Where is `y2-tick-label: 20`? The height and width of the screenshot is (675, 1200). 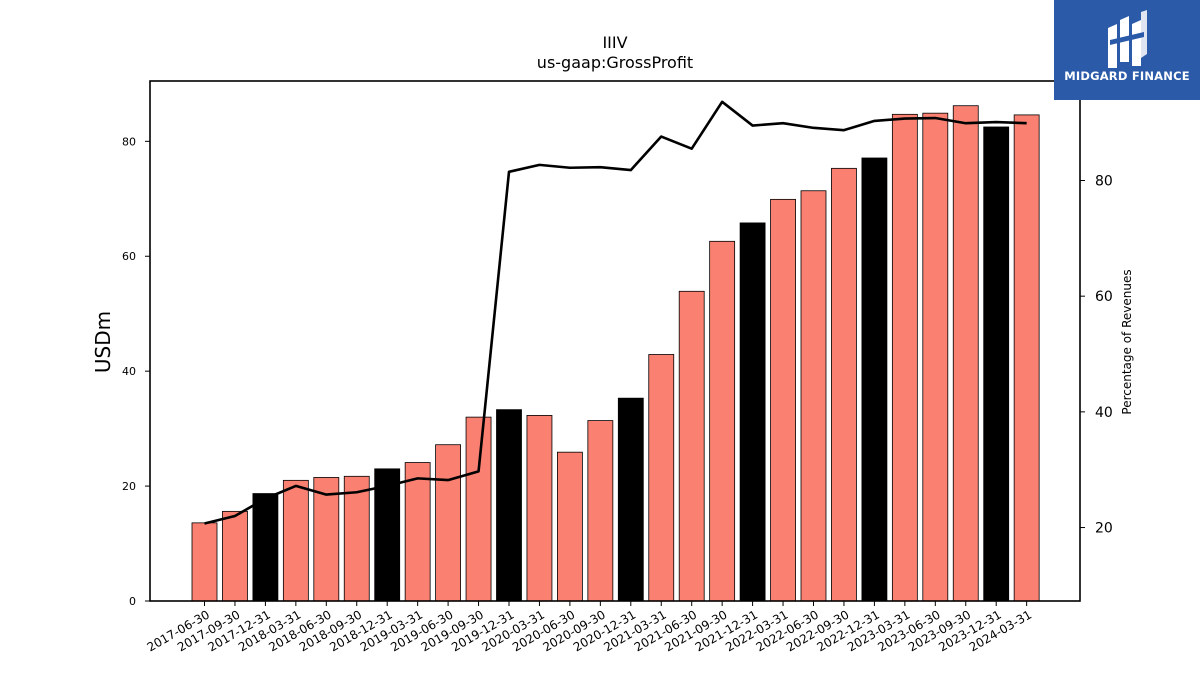
y2-tick-label: 20 is located at coordinates (1104, 529).